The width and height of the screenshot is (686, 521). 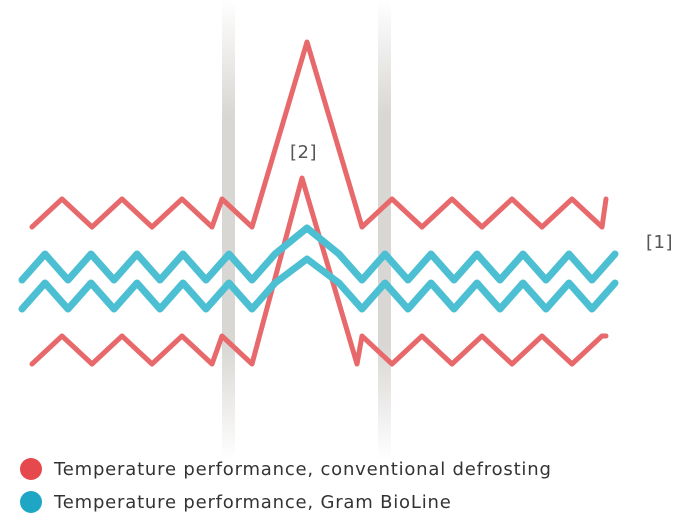 I want to click on marker-1-label: [1], so click(x=659, y=242).